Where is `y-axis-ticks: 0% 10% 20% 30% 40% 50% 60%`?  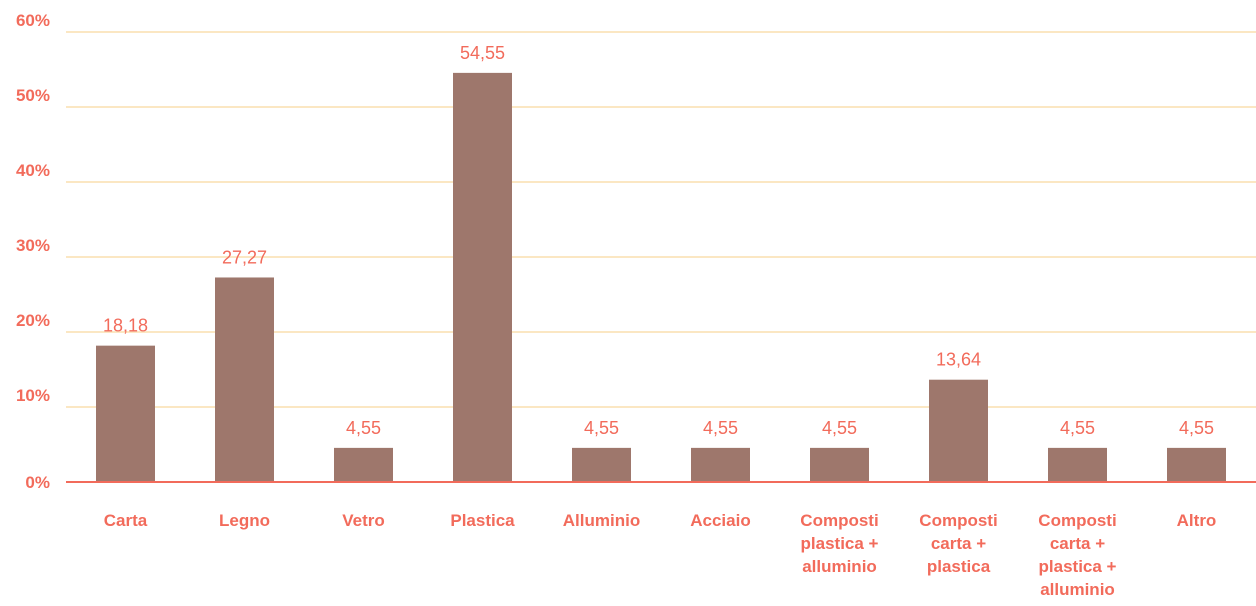
y-axis-ticks: 0% 10% 20% 30% 40% 50% 60% is located at coordinates (33, 251).